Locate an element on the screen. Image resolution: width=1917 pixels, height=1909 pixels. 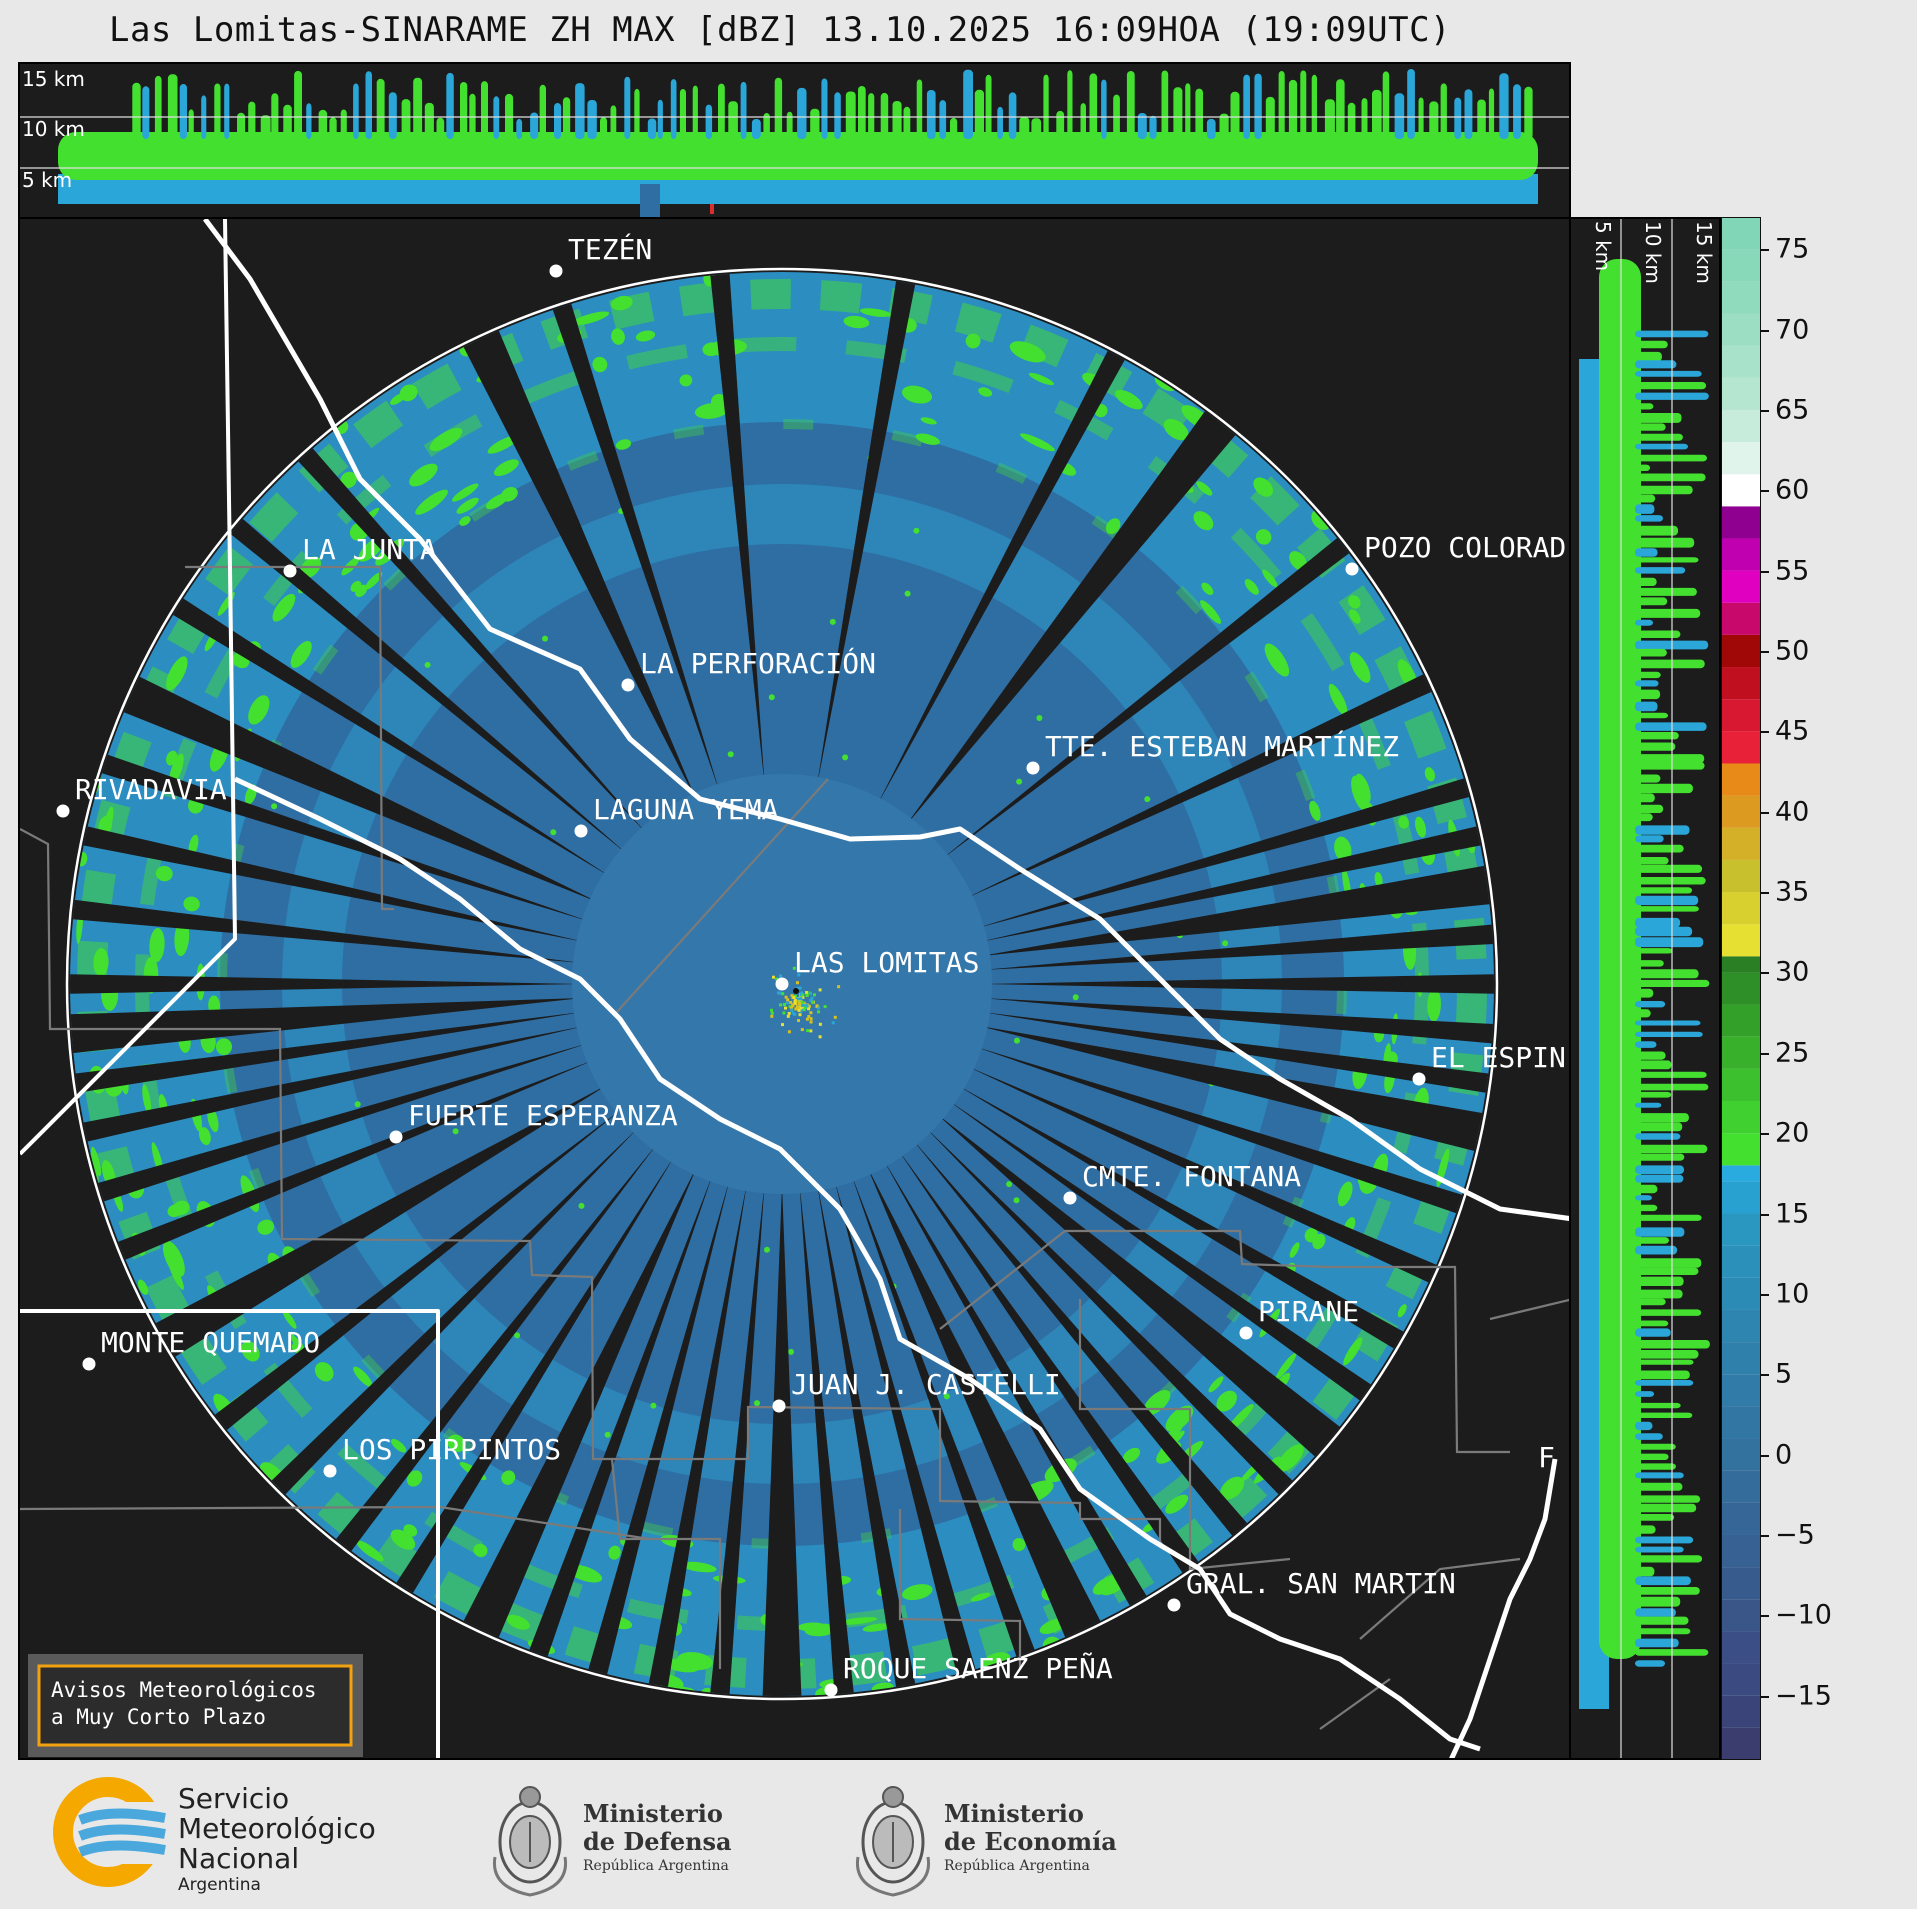
colorbar-tick: 65 is located at coordinates (1792, 410).